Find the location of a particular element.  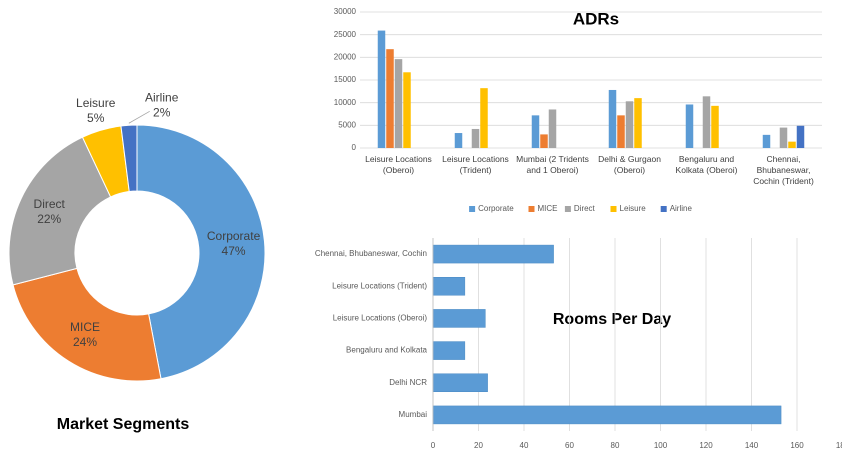

slice-value-label: 2% is located at coordinates (162, 112).